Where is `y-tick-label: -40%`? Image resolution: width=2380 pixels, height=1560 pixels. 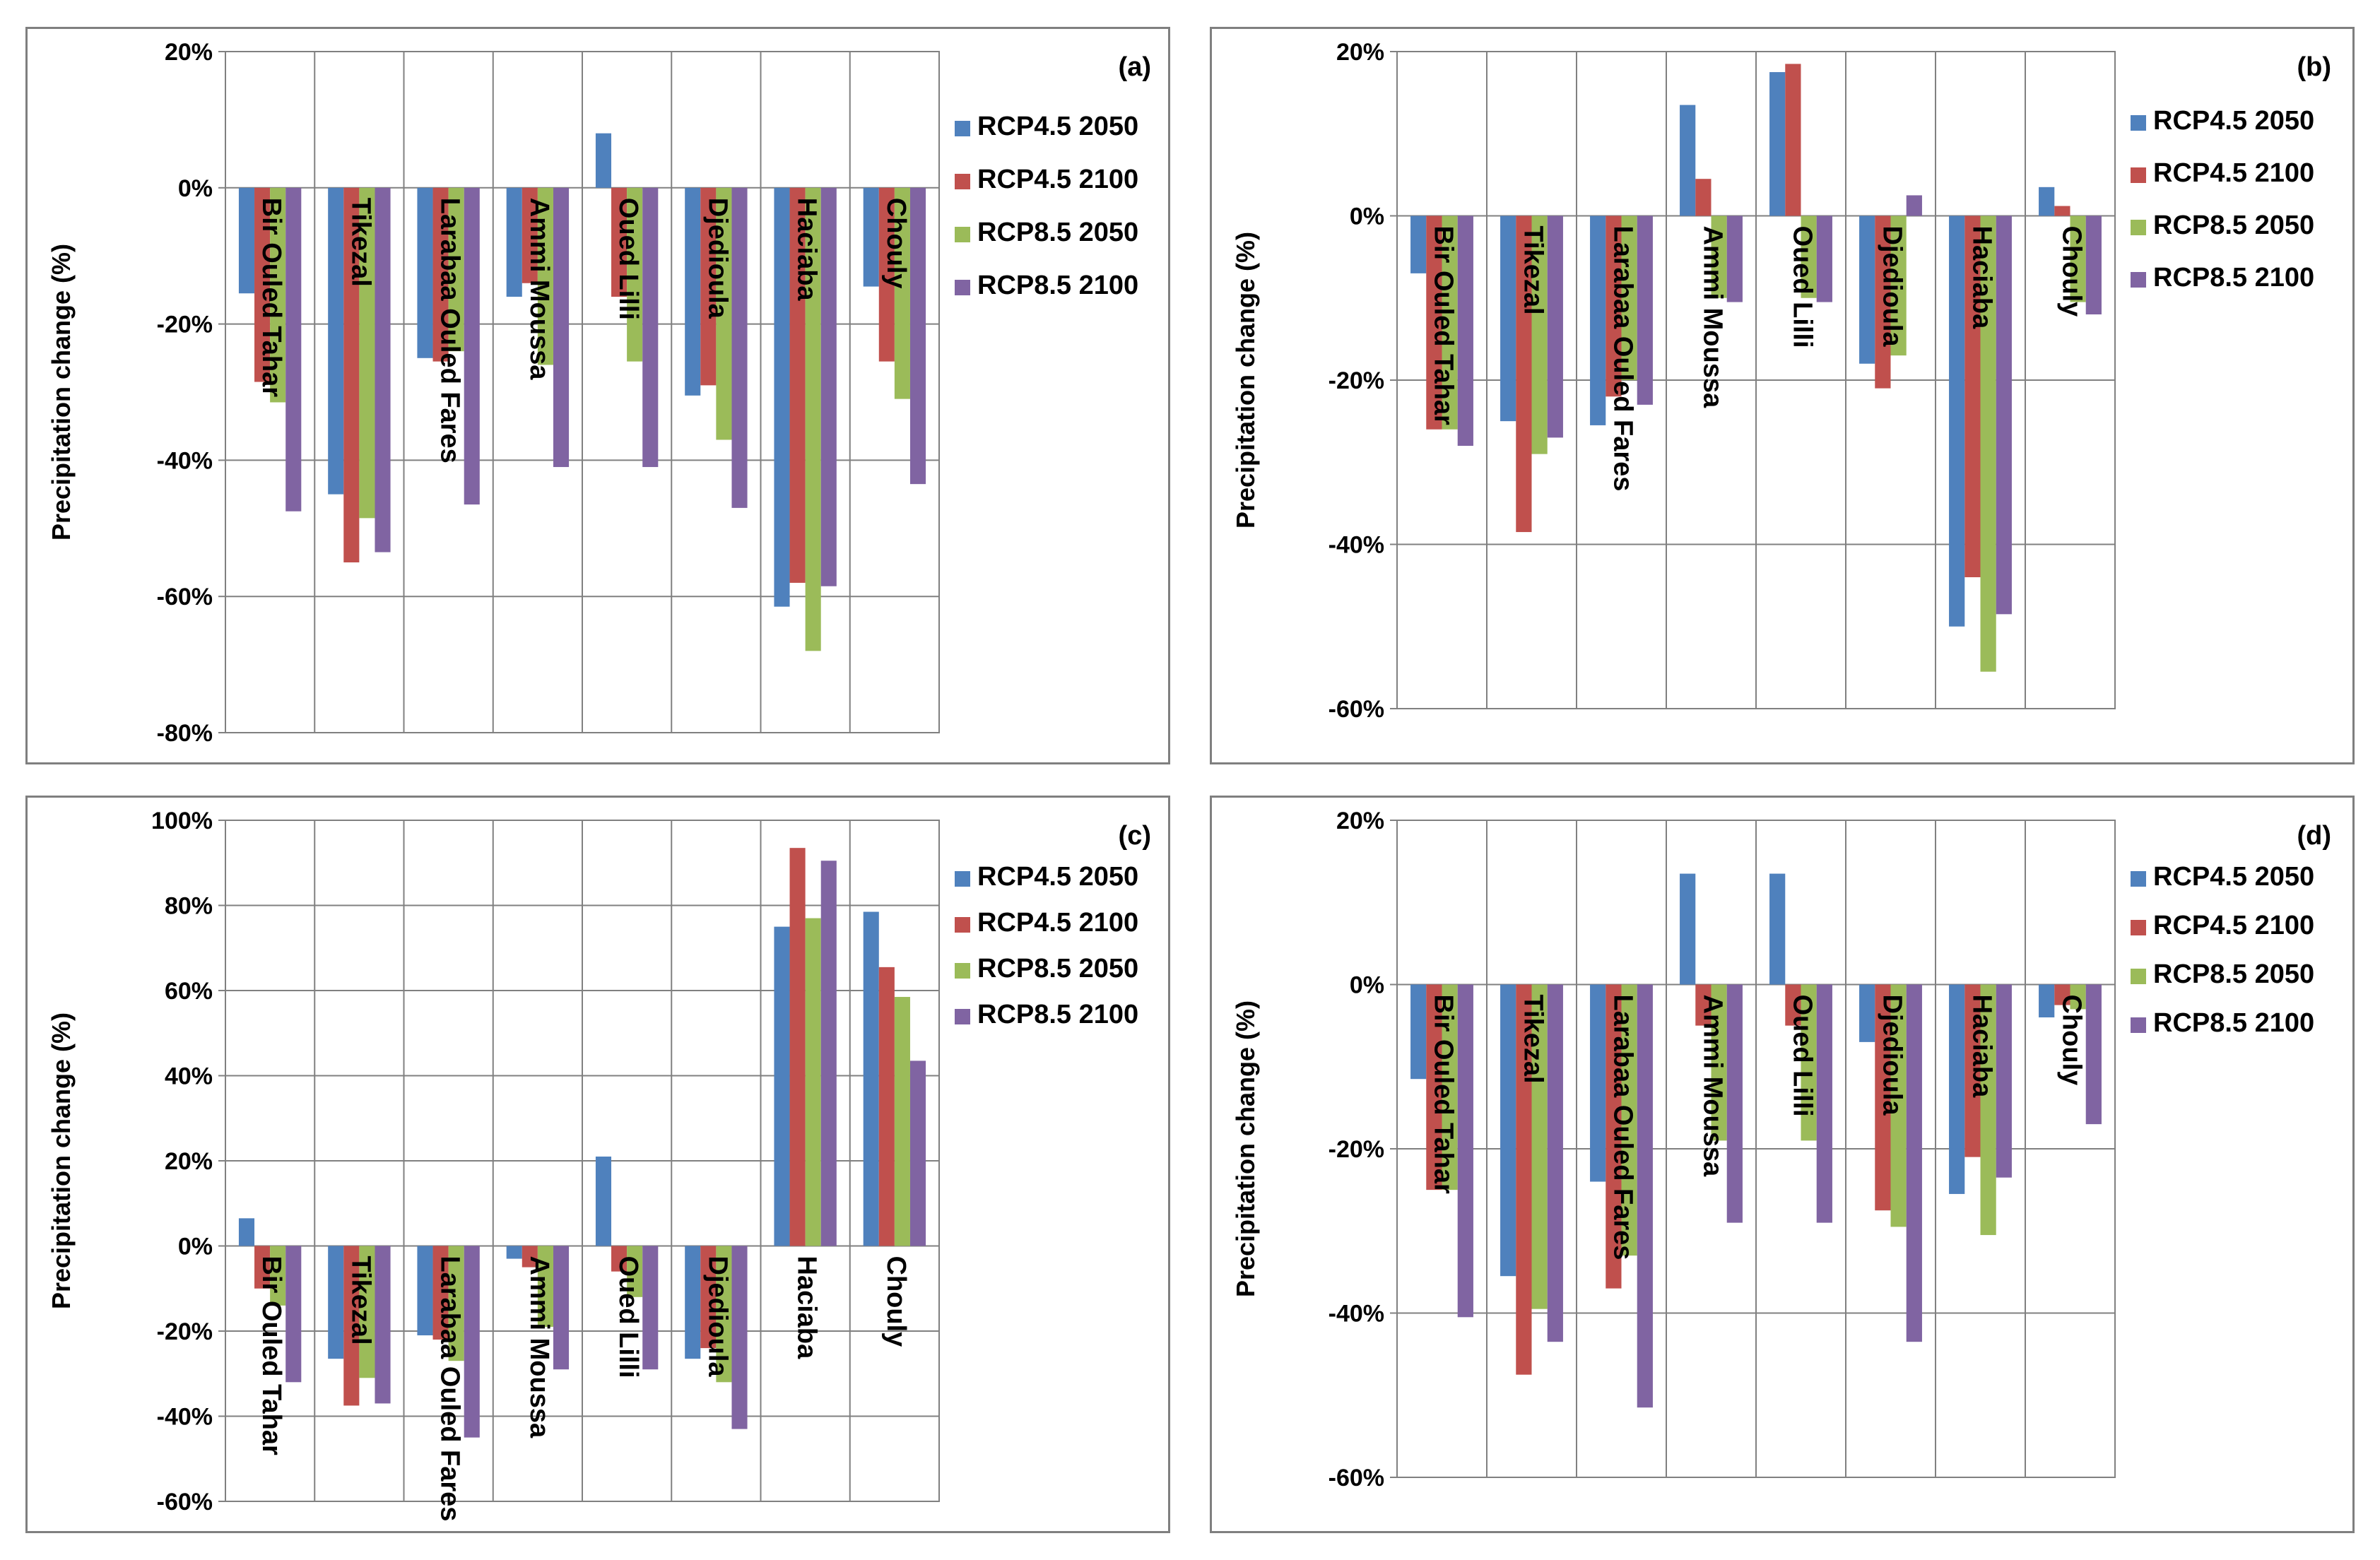
y-tick-label: -40% is located at coordinates (1356, 545).